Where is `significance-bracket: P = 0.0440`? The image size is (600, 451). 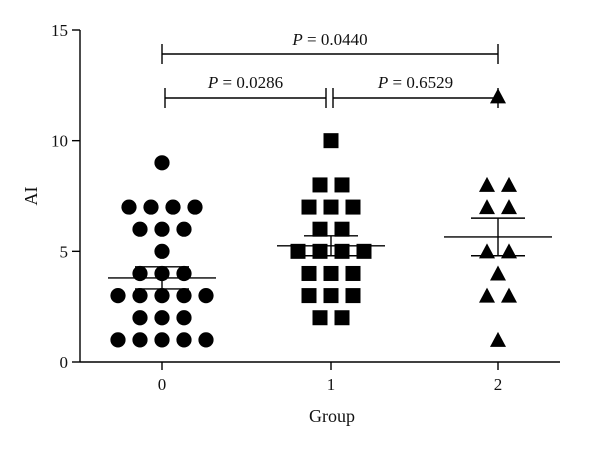
significance-bracket: P = 0.0440 is located at coordinates (330, 47).